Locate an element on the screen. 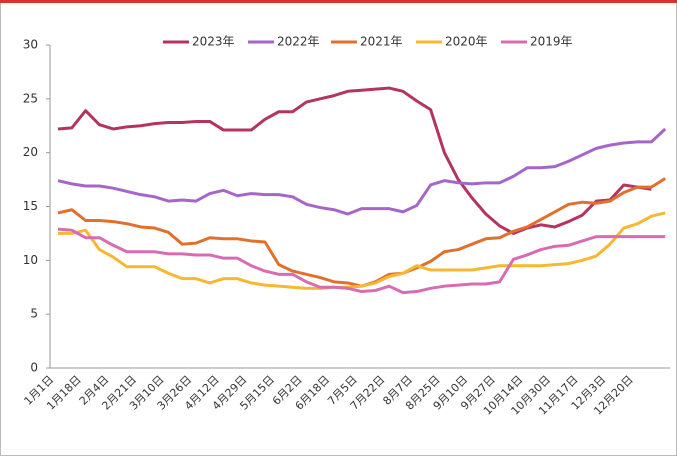 Image resolution: width=677 pixels, height=460 pixels. legend-label: 2023年 is located at coordinates (213, 42).